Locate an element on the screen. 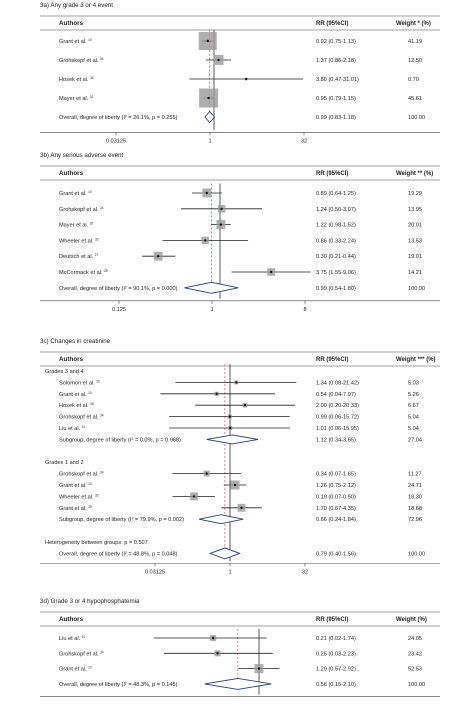 This screenshot has height=722, width=474. header-weight: Weight * (%) is located at coordinates (413, 24).